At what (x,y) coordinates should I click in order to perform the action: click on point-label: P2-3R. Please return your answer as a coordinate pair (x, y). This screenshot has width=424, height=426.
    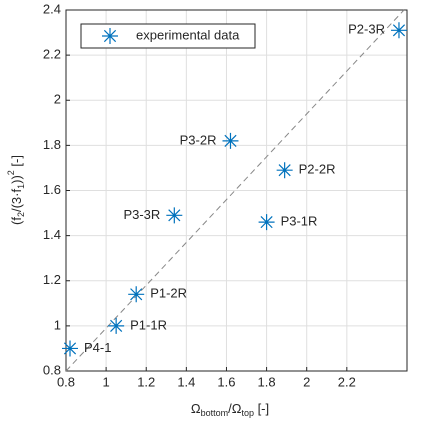
    Looking at the image, I should click on (366, 29).